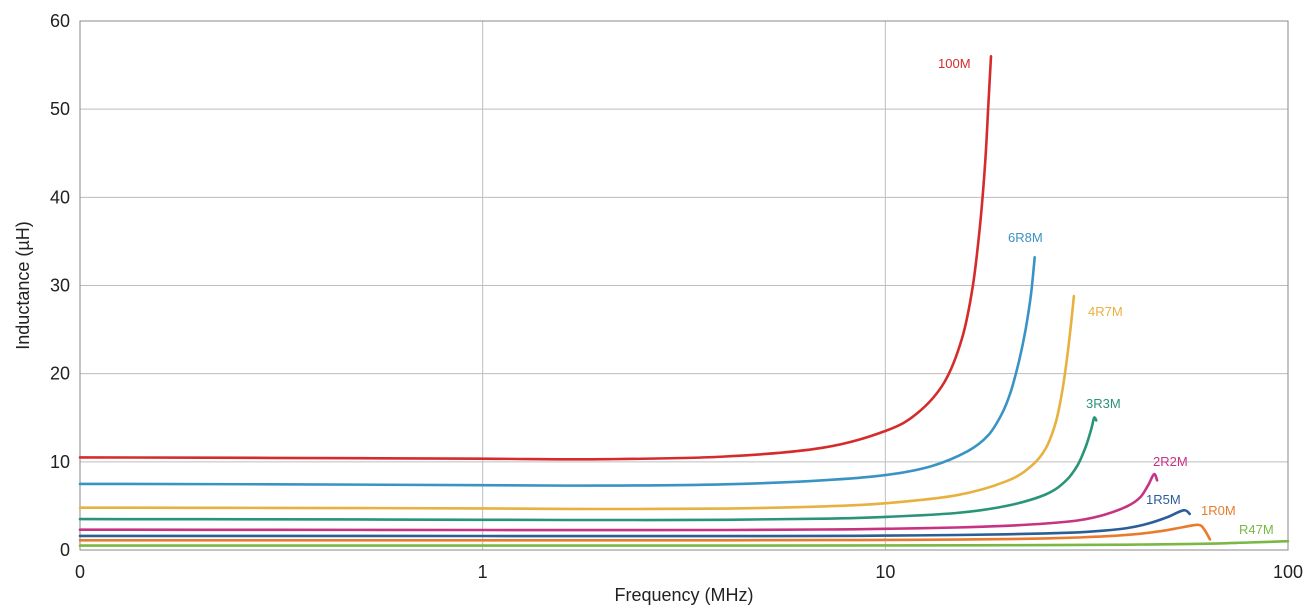  I want to click on series-line-1r0m, so click(645, 532).